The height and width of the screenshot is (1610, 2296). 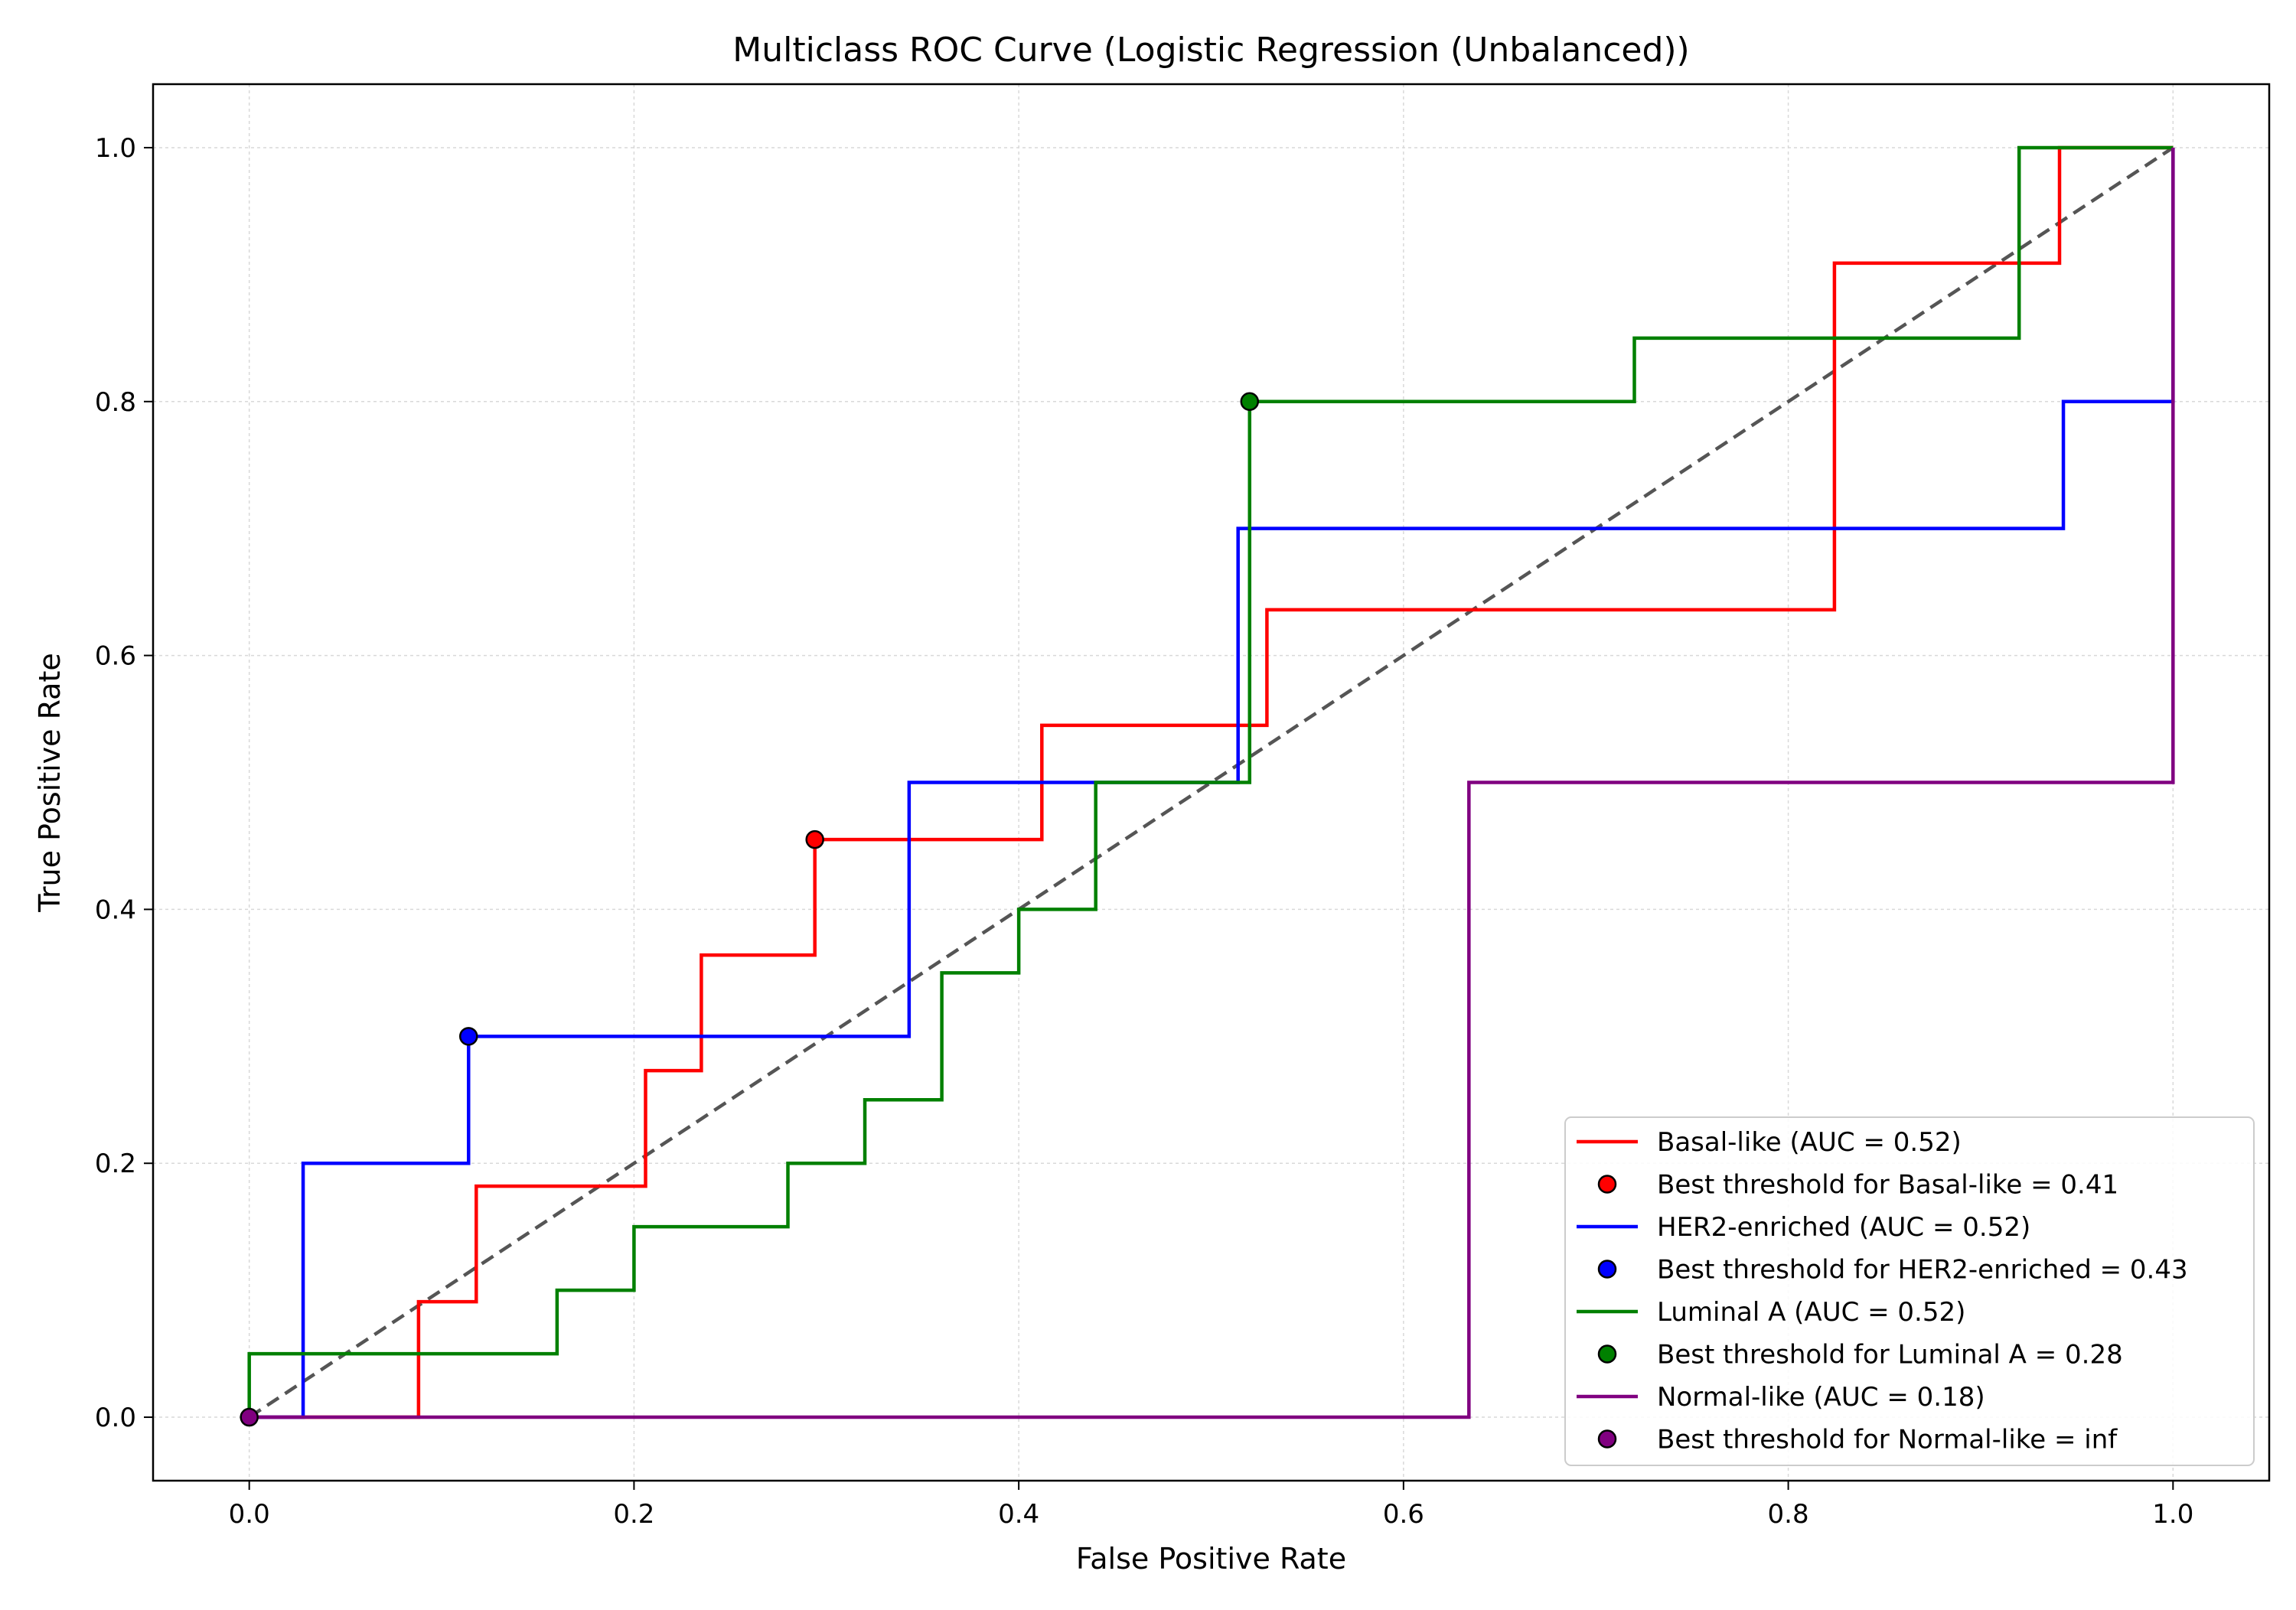 I want to click on legend-best-threshold-label-3: Best threshold for Normal-like = inf, so click(x=1887, y=1440).